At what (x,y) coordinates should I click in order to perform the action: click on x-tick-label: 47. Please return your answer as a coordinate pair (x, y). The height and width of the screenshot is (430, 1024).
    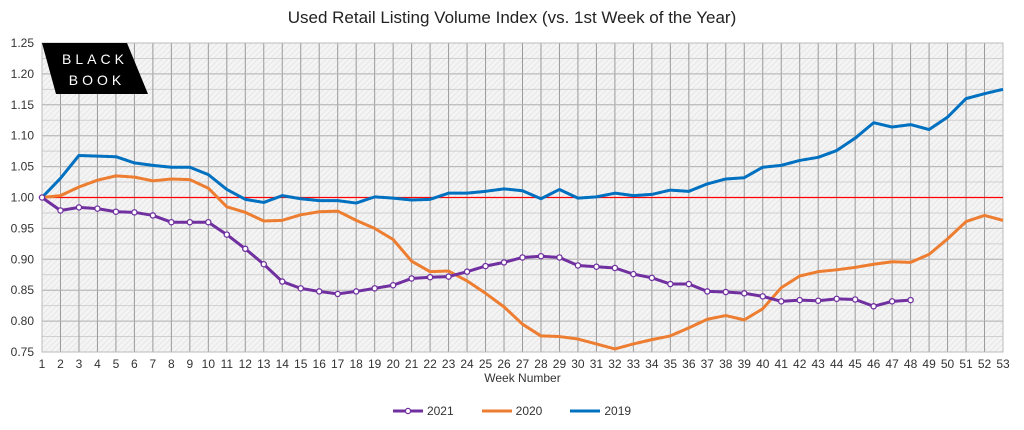
    Looking at the image, I should click on (892, 364).